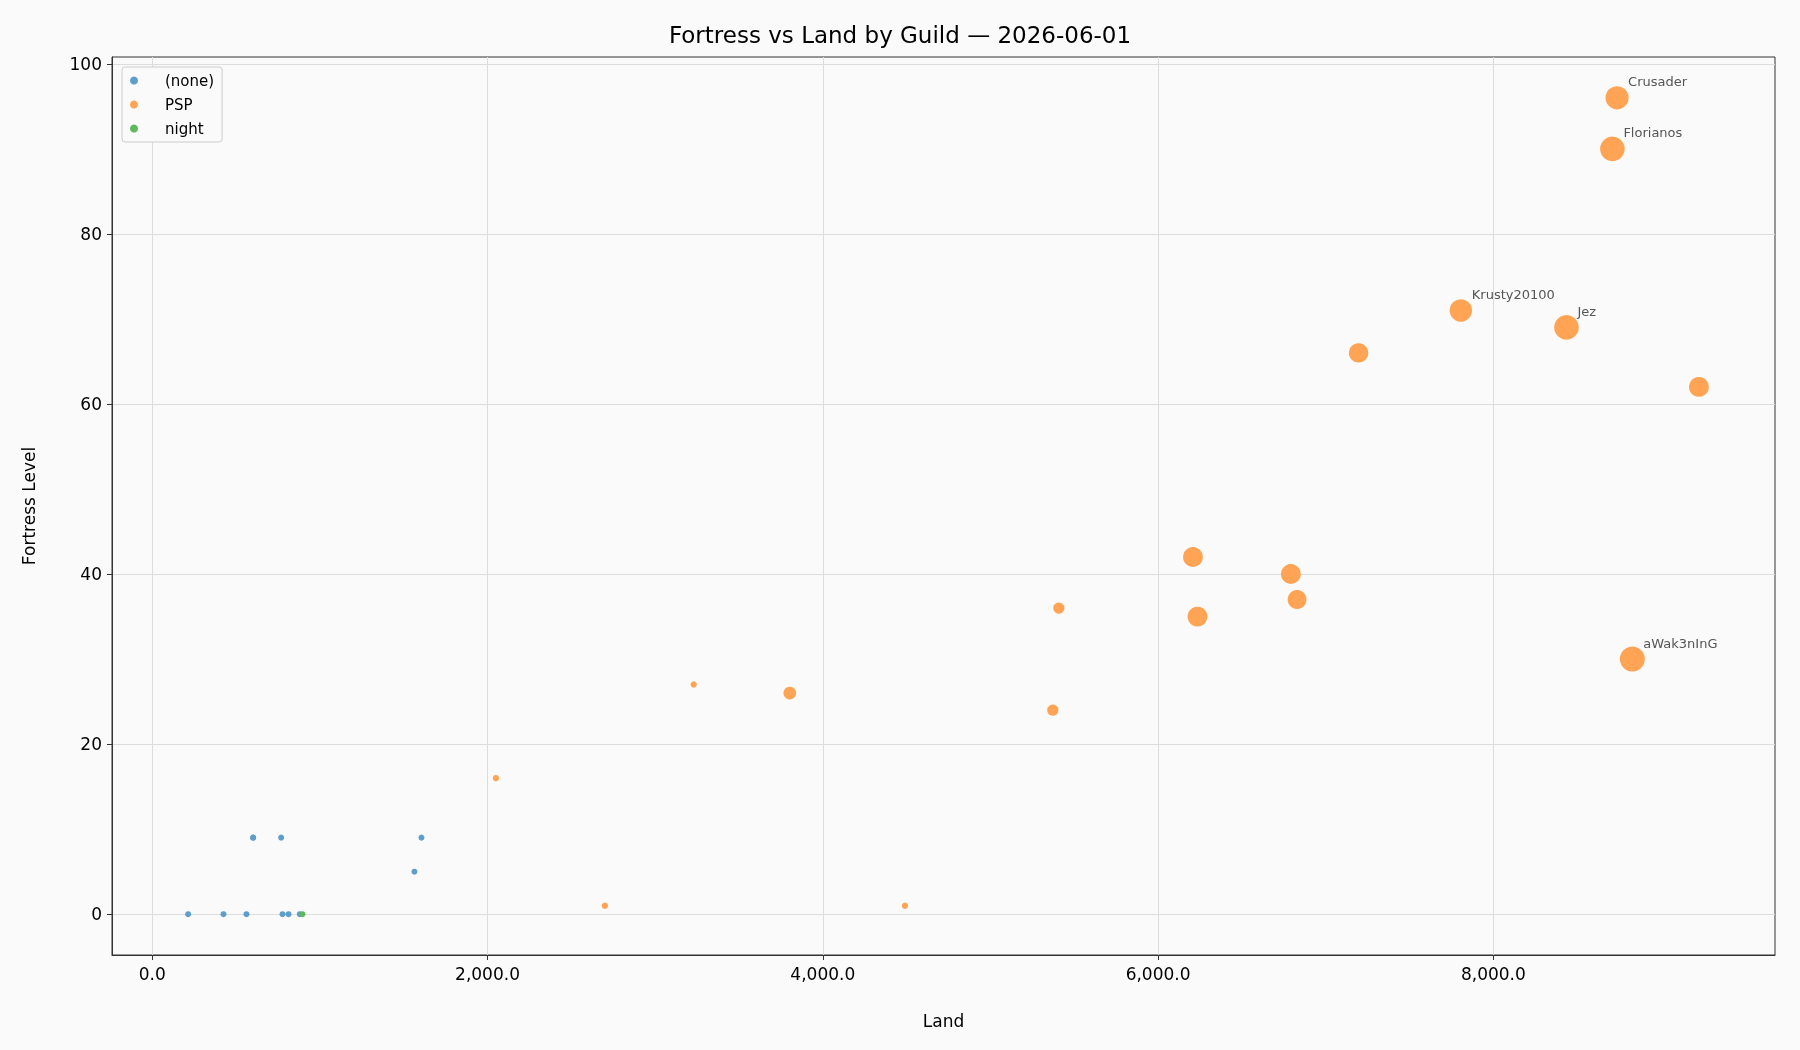 This screenshot has height=1050, width=1800. I want to click on y-tick-label: 100, so click(85, 63).